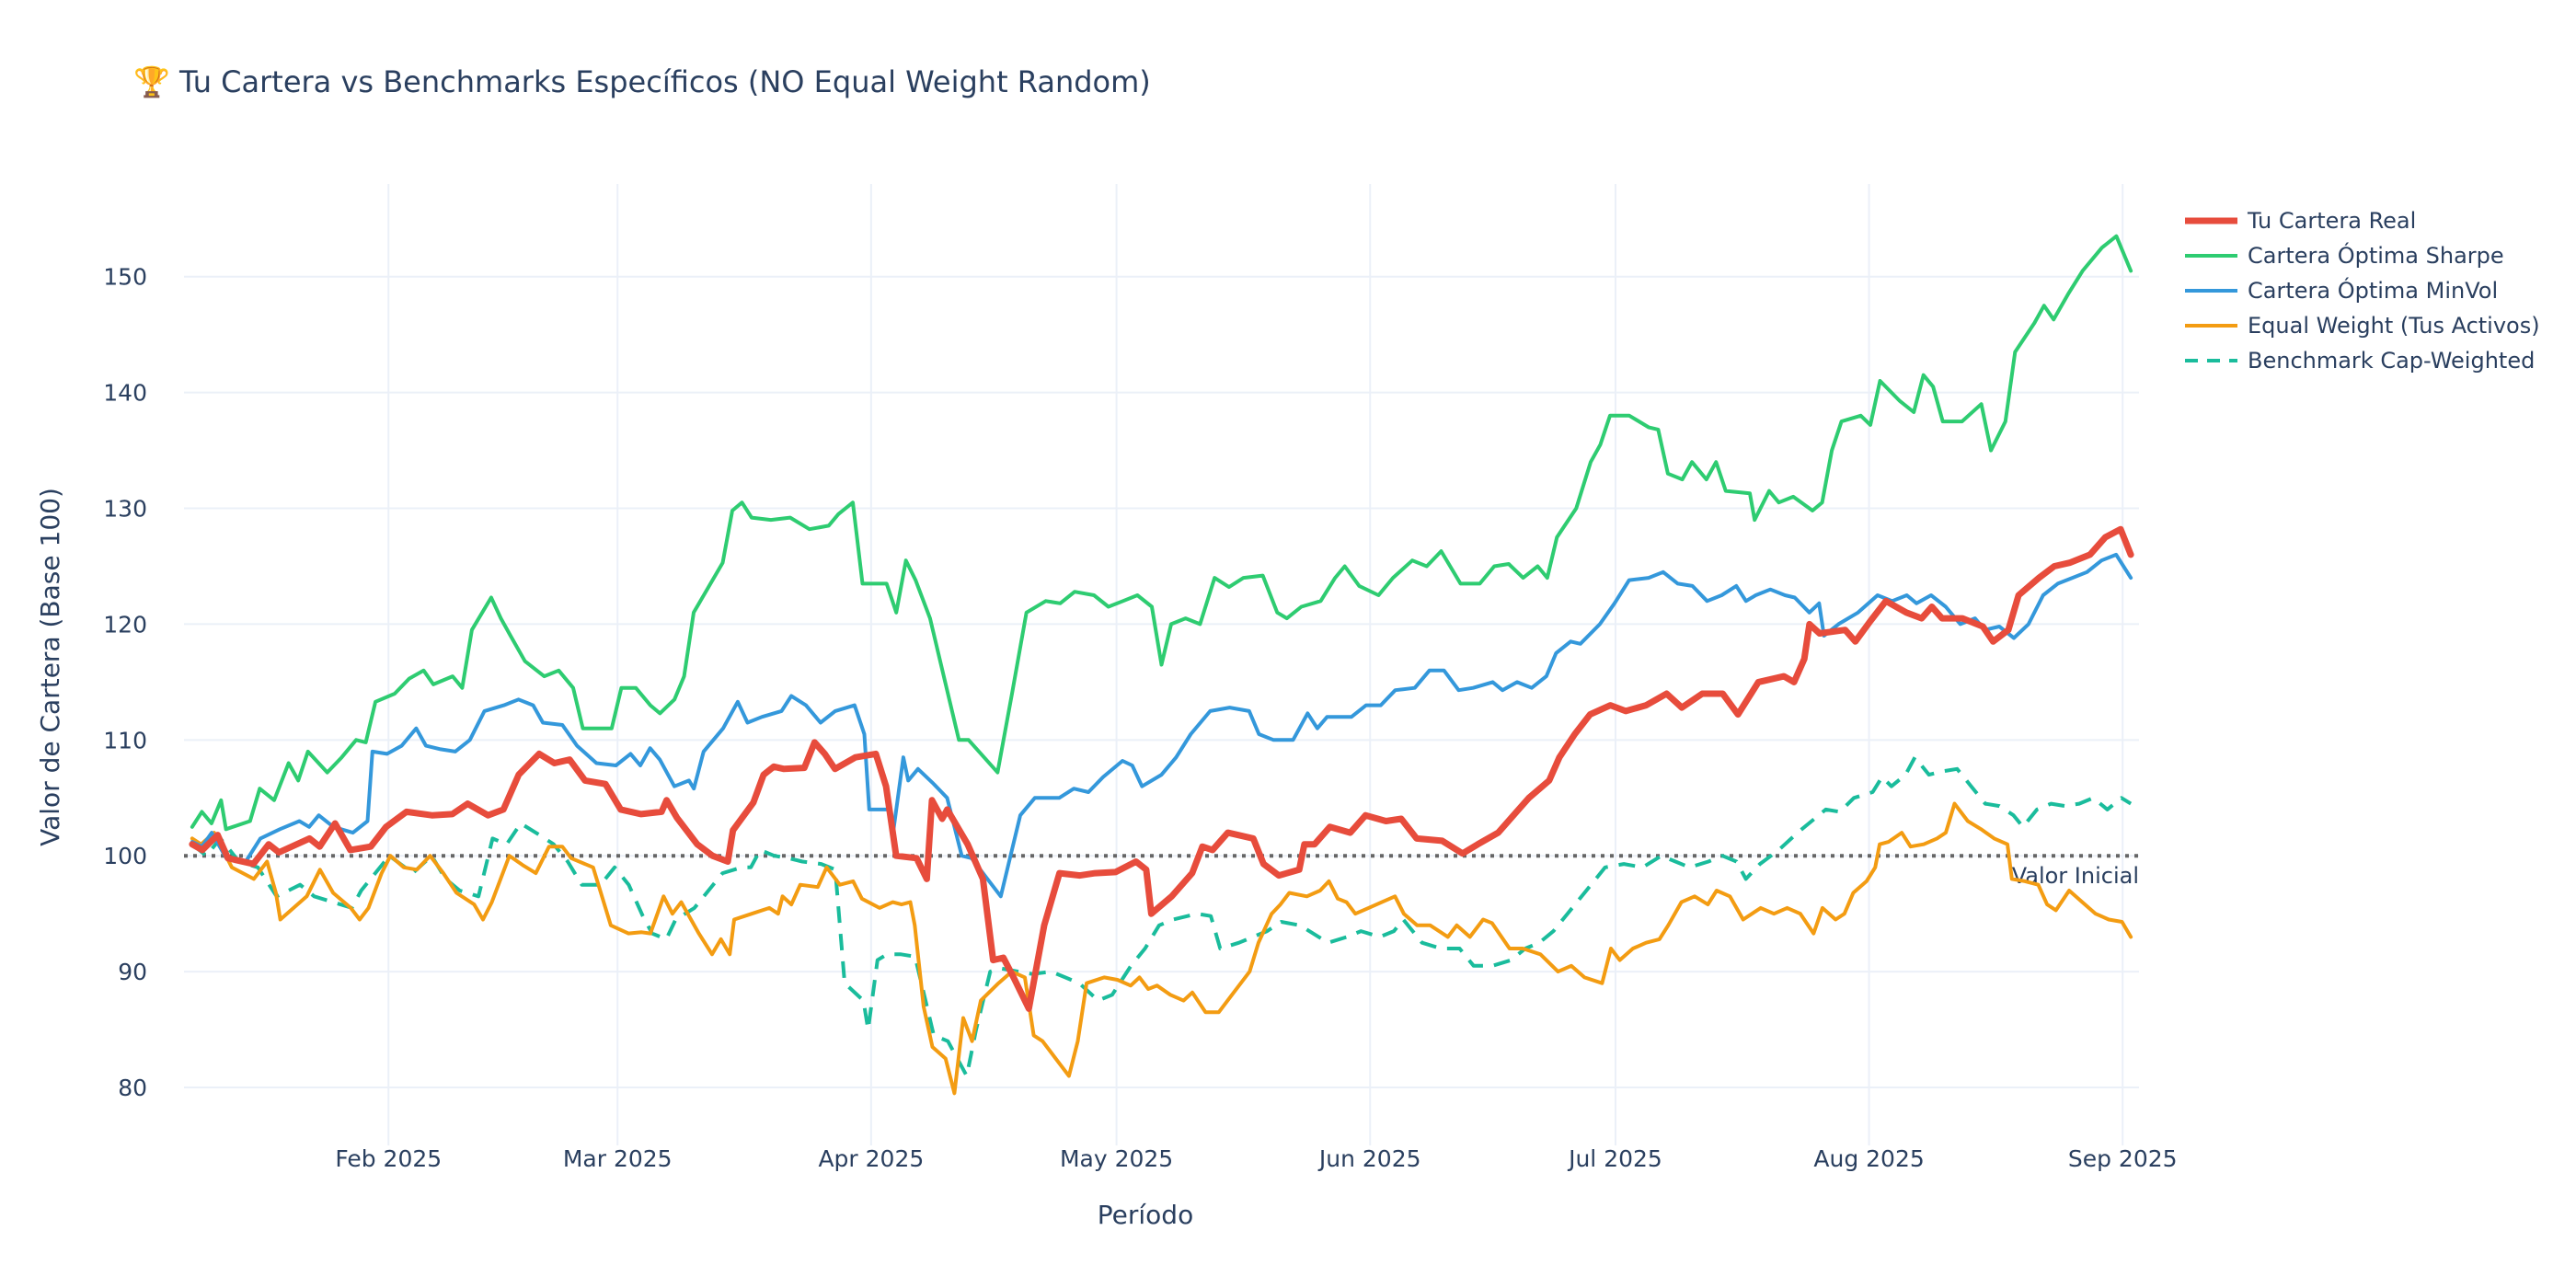  I want to click on y-tick-label: 140, so click(125, 393).